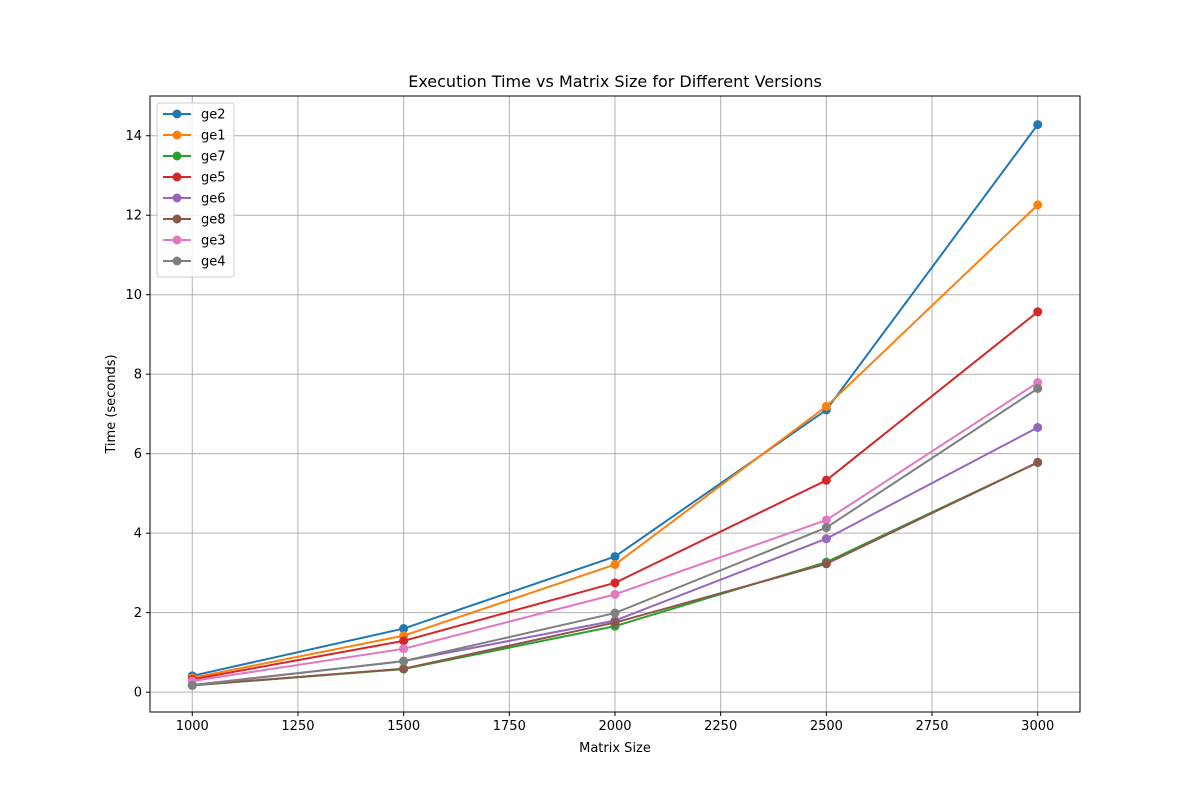 The width and height of the screenshot is (1200, 804). What do you see at coordinates (297, 726) in the screenshot?
I see `x-tick-label: 1250` at bounding box center [297, 726].